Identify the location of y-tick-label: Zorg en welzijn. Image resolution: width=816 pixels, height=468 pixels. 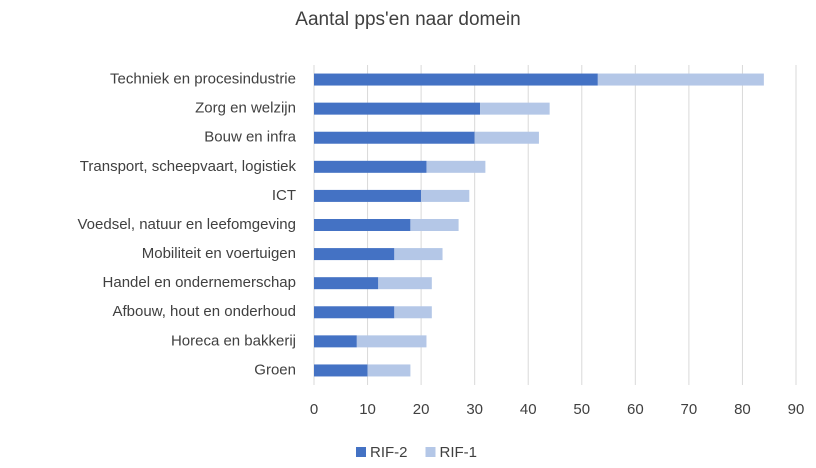
(245, 108).